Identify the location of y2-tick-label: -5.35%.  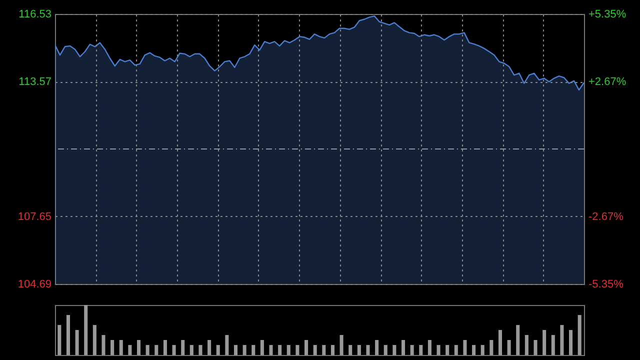
(606, 284).